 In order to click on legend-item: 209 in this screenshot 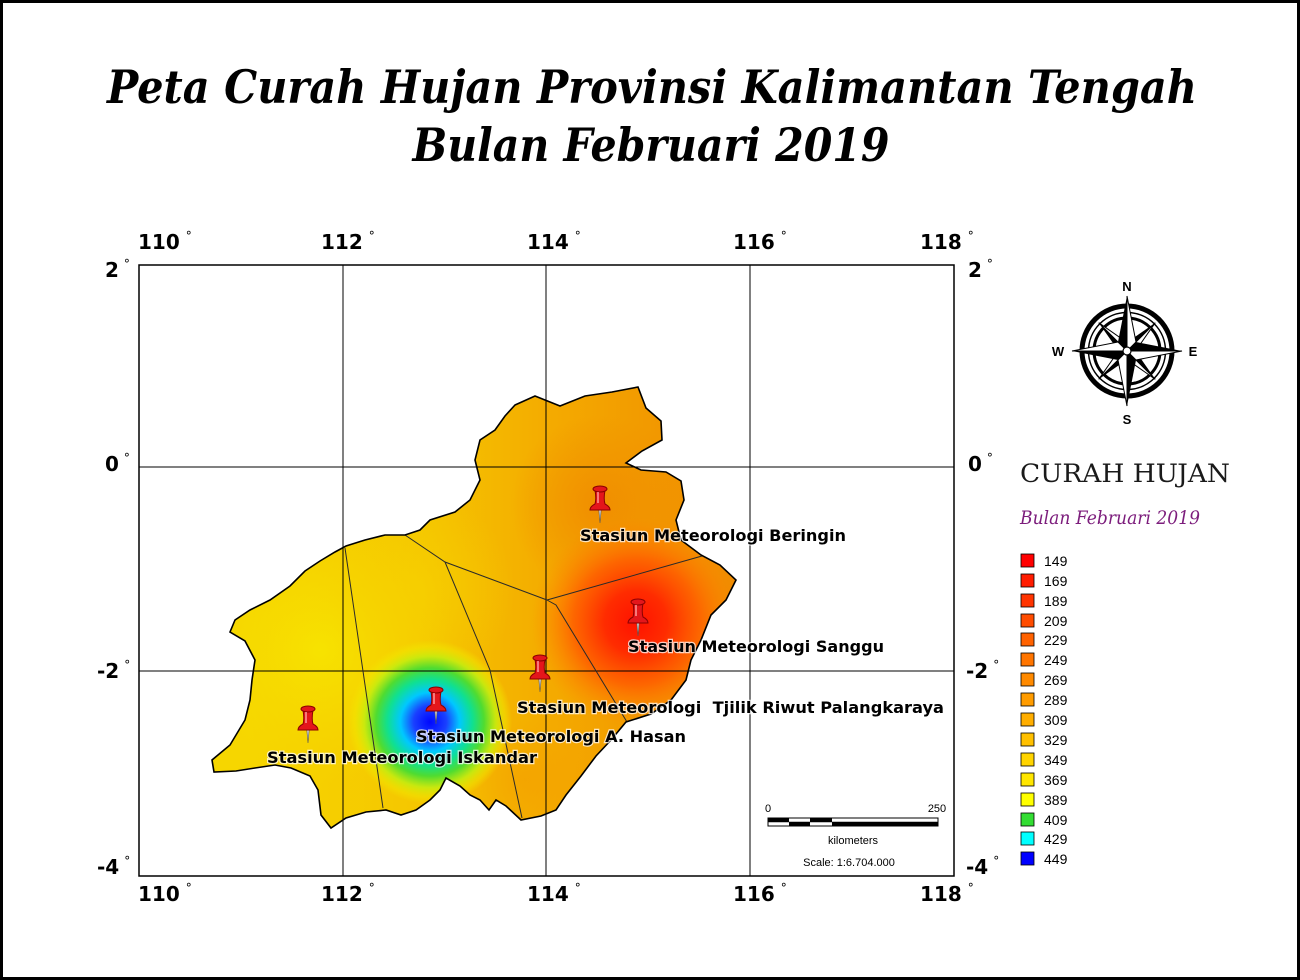, I will do `click(1044, 621)`.